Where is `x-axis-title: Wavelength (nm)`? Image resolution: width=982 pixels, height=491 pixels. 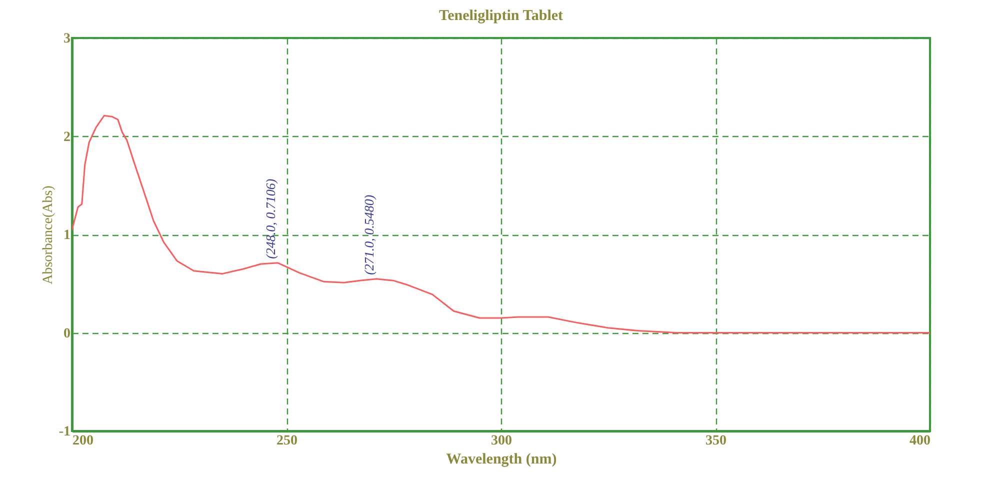 x-axis-title: Wavelength (nm) is located at coordinates (501, 460).